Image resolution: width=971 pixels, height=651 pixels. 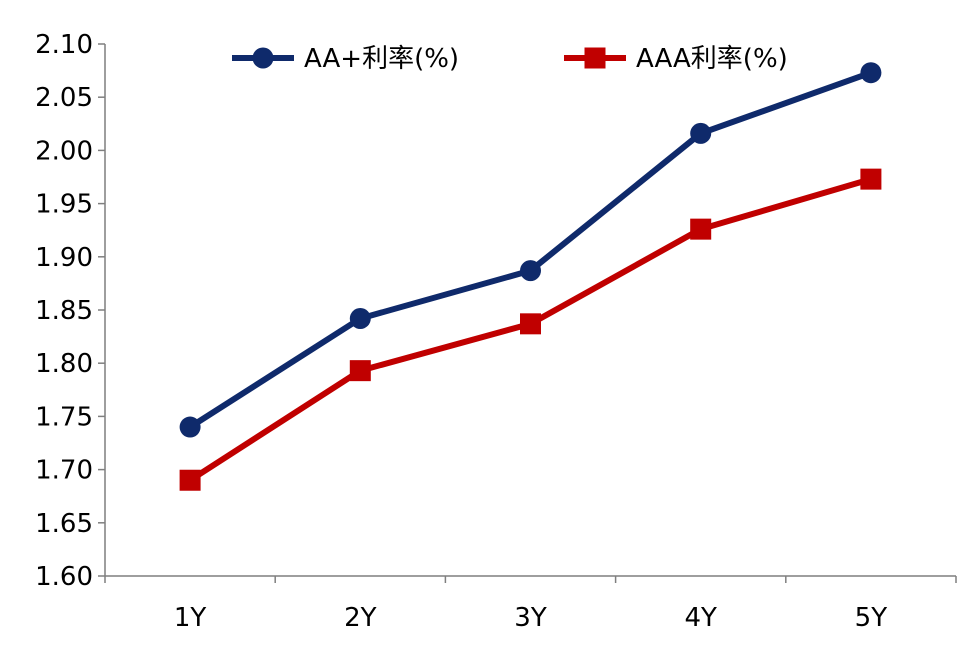 I want to click on x-tick-label: 3Y, so click(x=530, y=618).